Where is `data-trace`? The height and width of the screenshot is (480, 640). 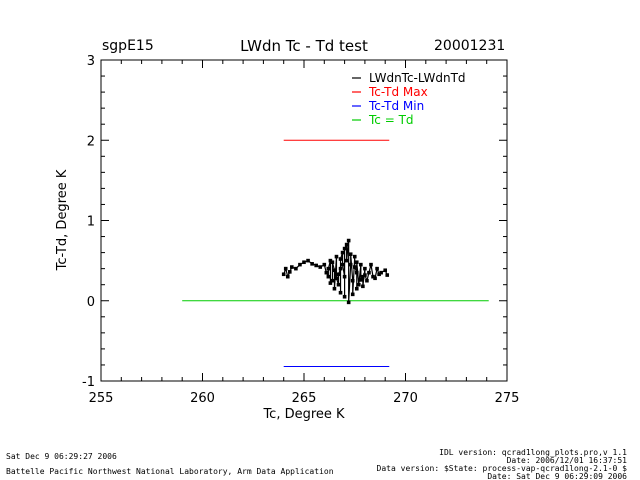 data-trace is located at coordinates (335, 271).